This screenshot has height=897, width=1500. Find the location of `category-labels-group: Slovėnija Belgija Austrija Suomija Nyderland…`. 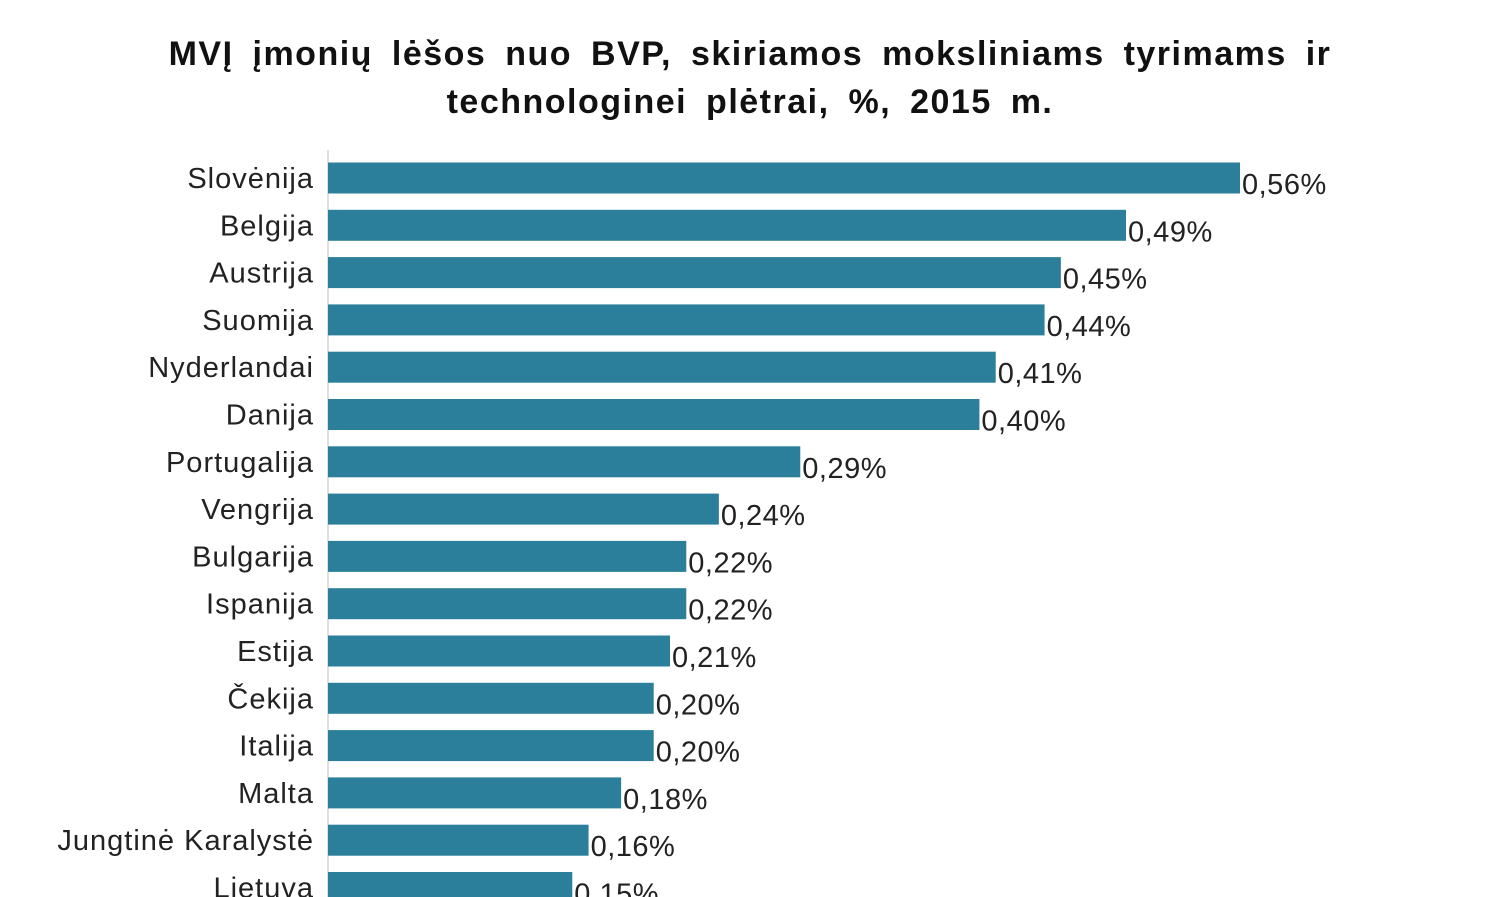

category-labels-group: Slovėnija Belgija Austrija Suomija Nyderland… is located at coordinates (185, 530).